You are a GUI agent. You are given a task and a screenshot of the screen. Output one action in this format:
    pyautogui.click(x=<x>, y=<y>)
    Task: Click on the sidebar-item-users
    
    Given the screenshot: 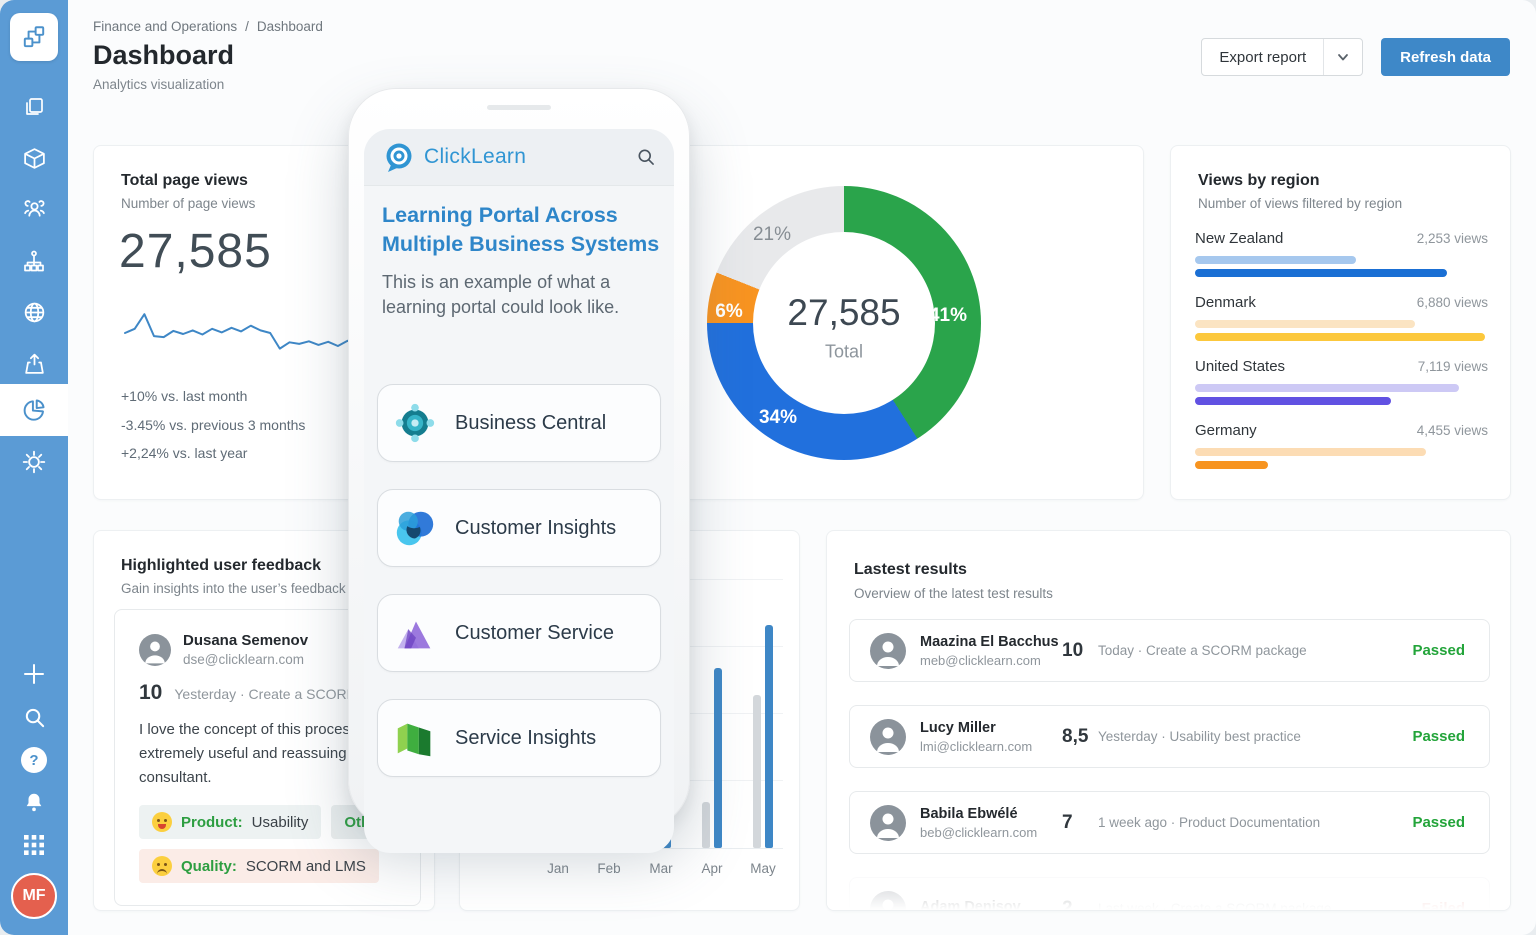 What is the action you would take?
    pyautogui.click(x=34, y=209)
    